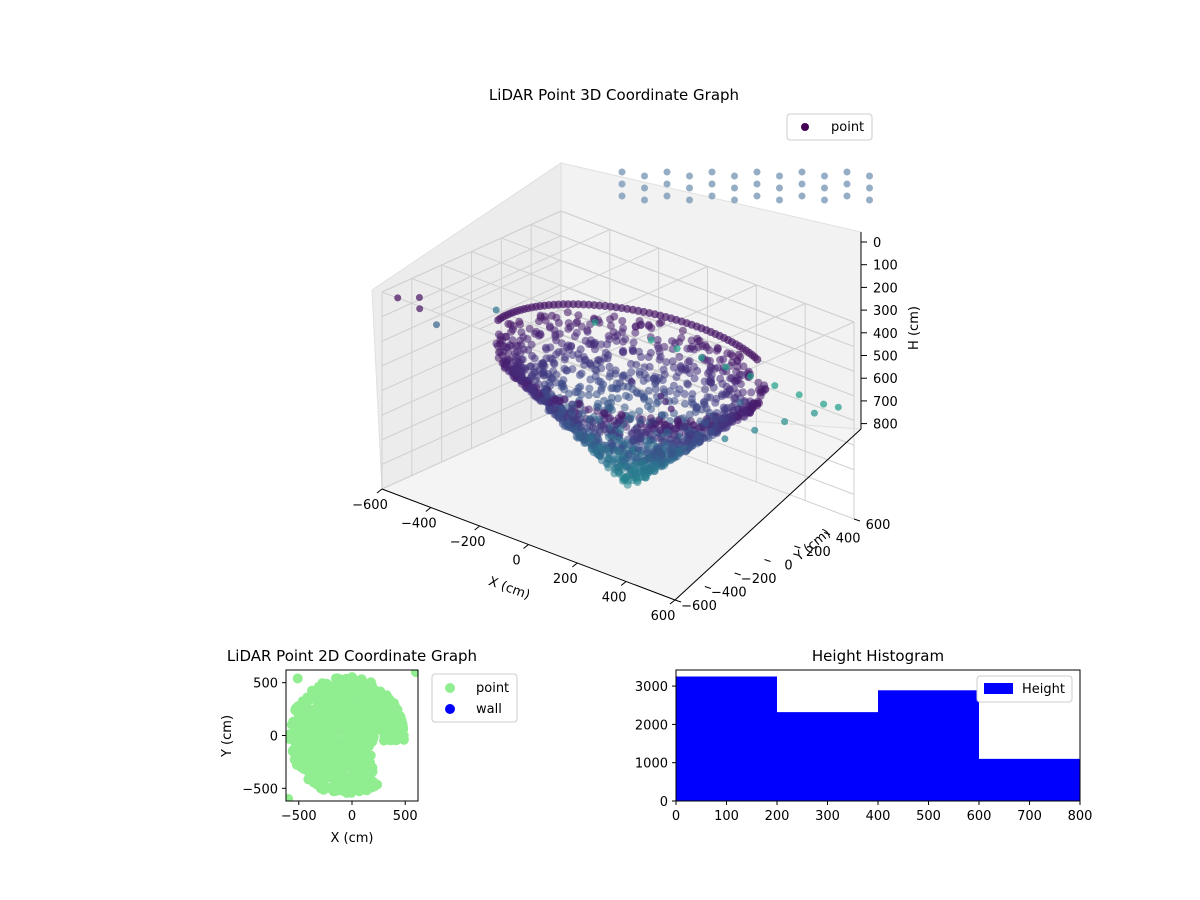 Image resolution: width=1200 pixels, height=900 pixels. I want to click on x-tick-label-3d: 0, so click(516, 561).